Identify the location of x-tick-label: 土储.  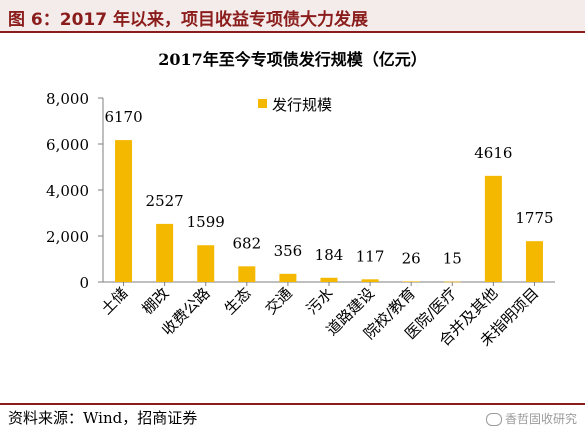
(114, 301).